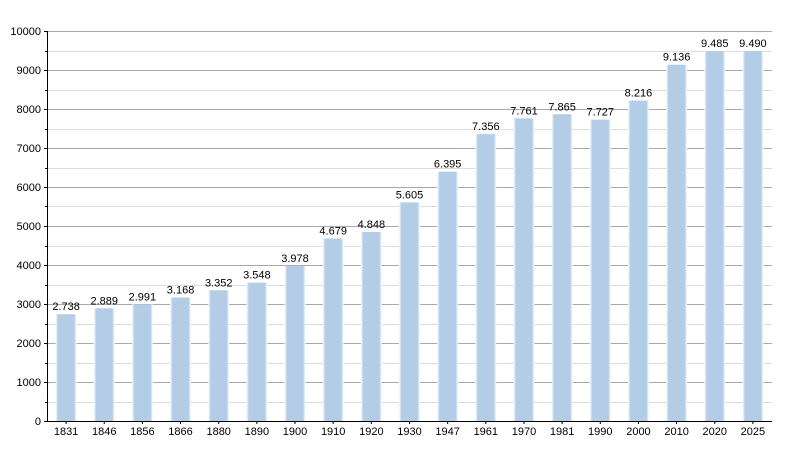  I want to click on data-label-1981: 7.865, so click(562, 107).